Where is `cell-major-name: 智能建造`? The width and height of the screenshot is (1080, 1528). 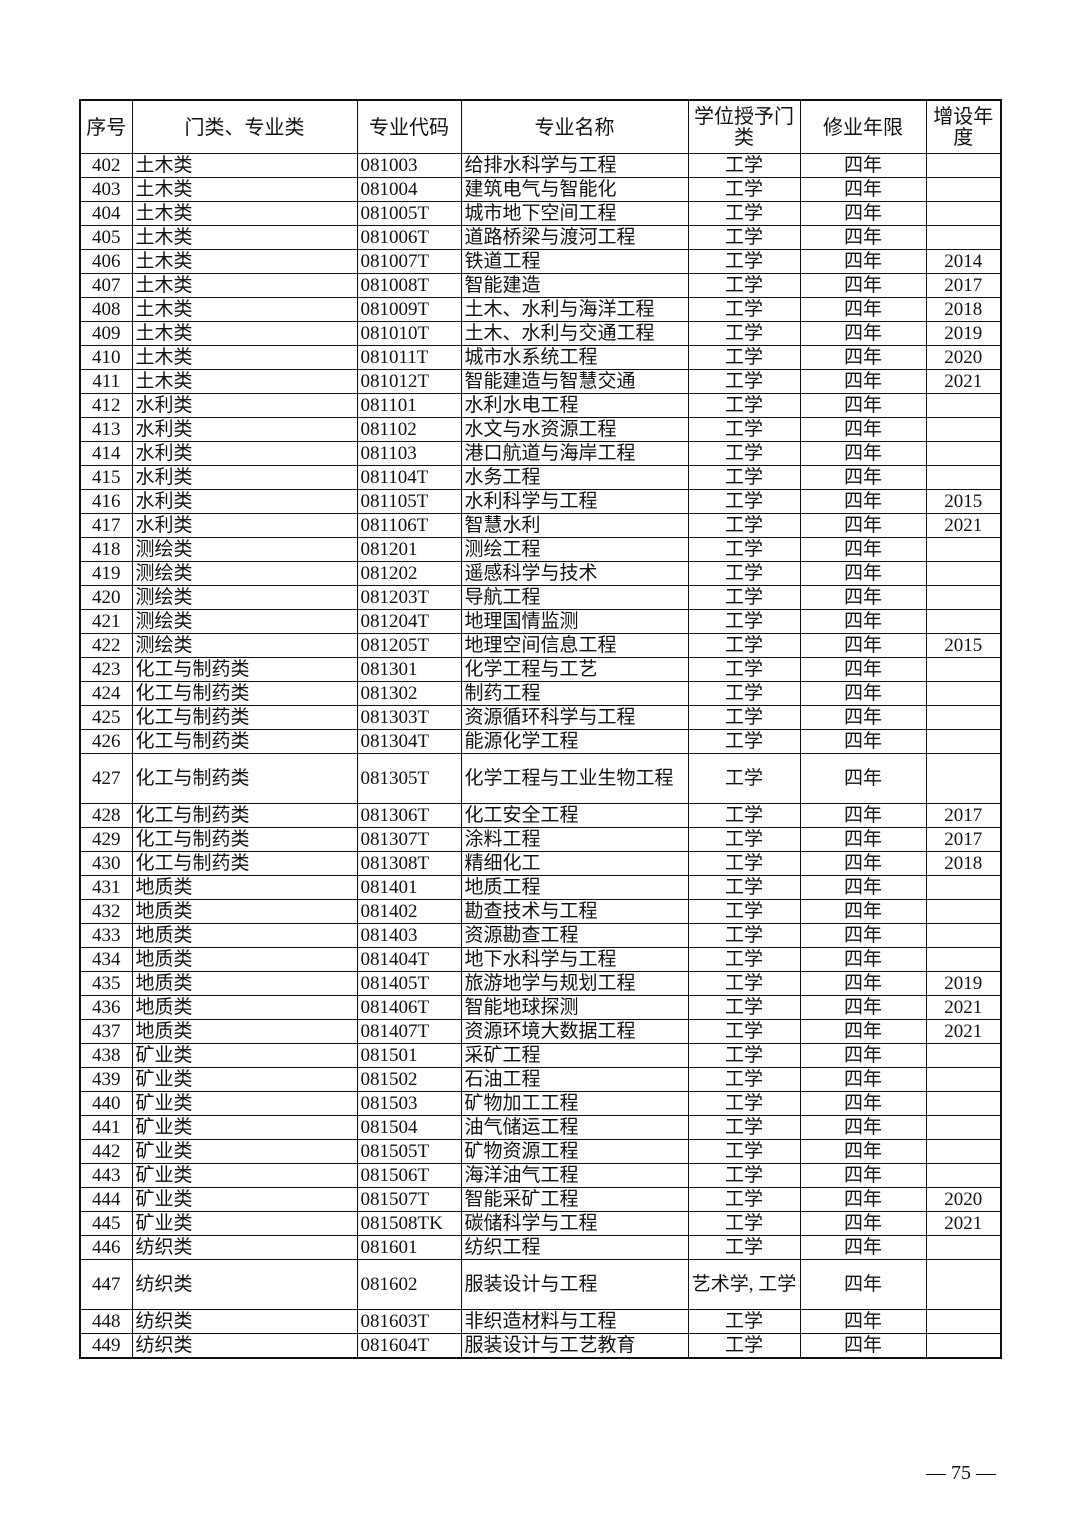 cell-major-name: 智能建造 is located at coordinates (574, 285).